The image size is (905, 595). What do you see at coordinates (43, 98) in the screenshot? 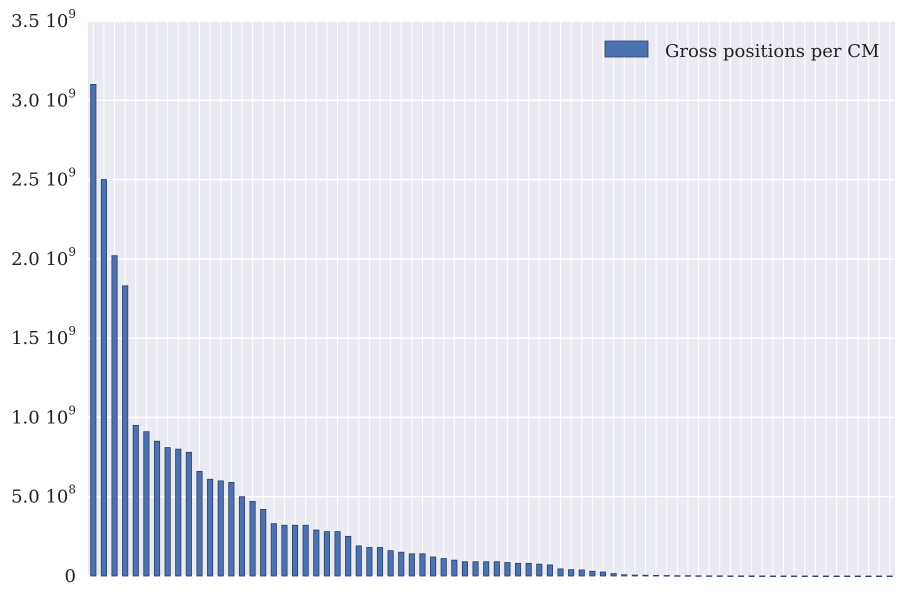
I see `y-tick-label: 3.0 109` at bounding box center [43, 98].